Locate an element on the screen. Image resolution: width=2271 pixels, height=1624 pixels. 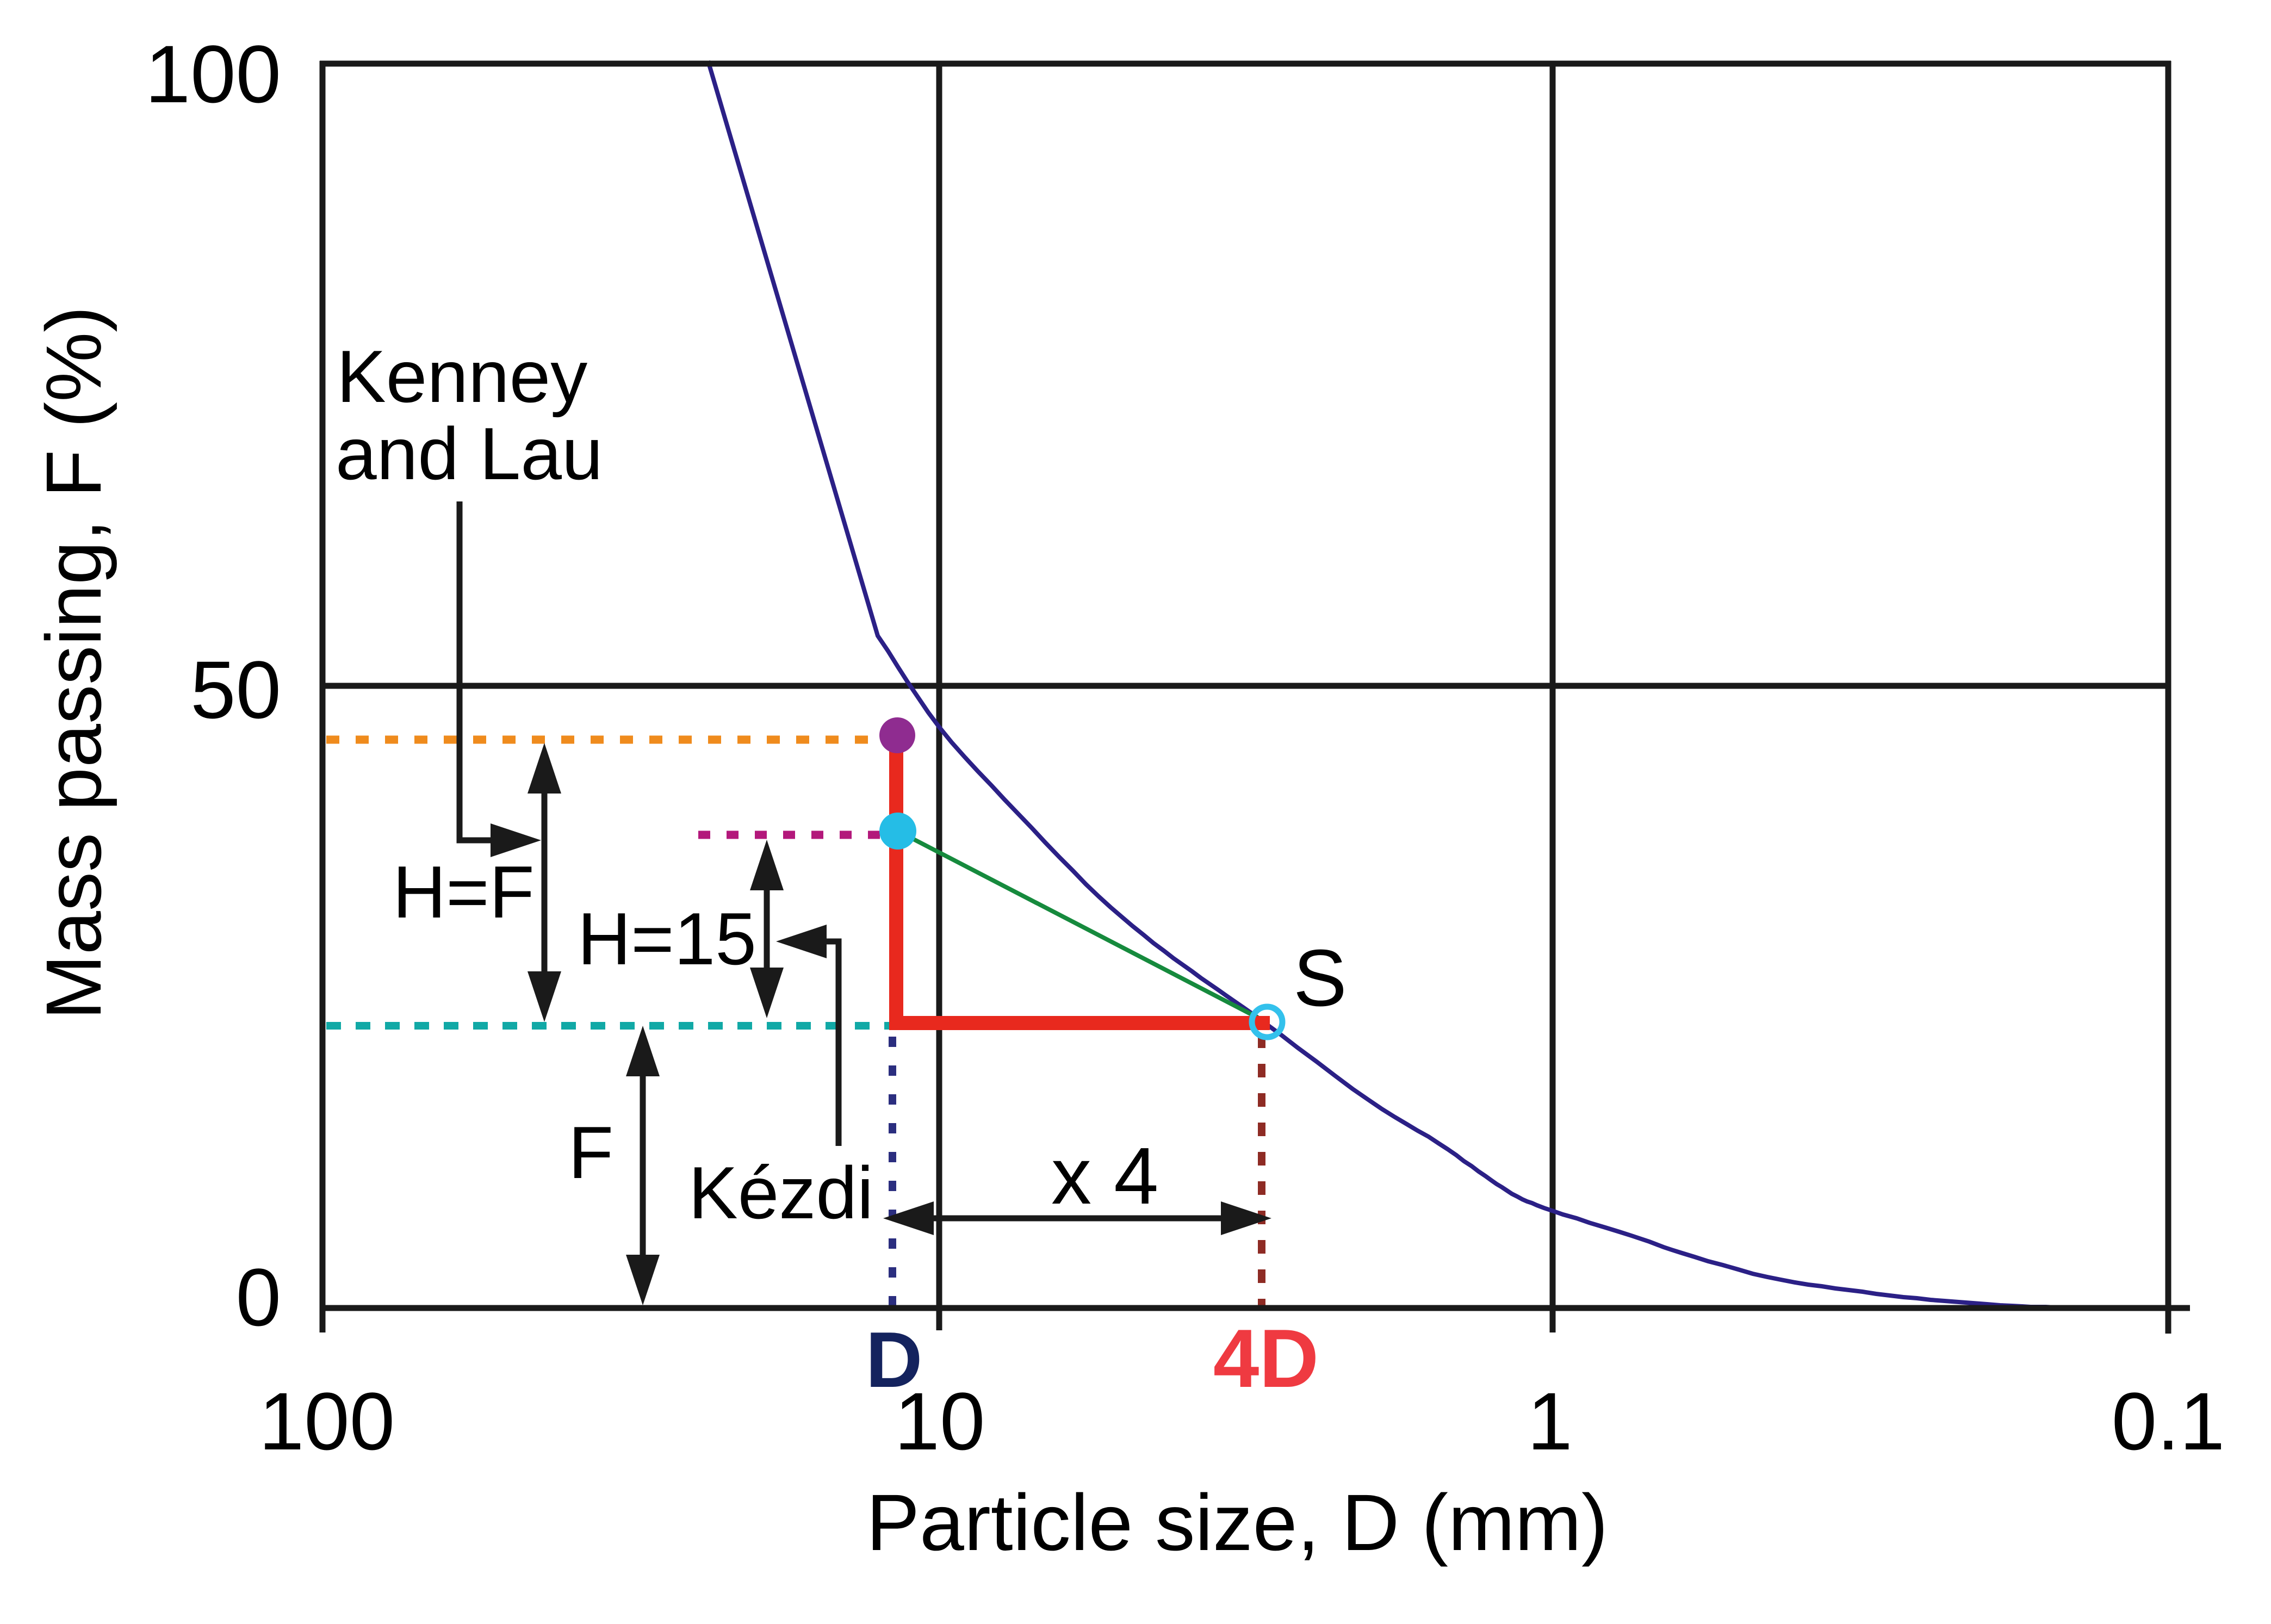
svg-text: Kézdi is located at coordinates (780, 1192).